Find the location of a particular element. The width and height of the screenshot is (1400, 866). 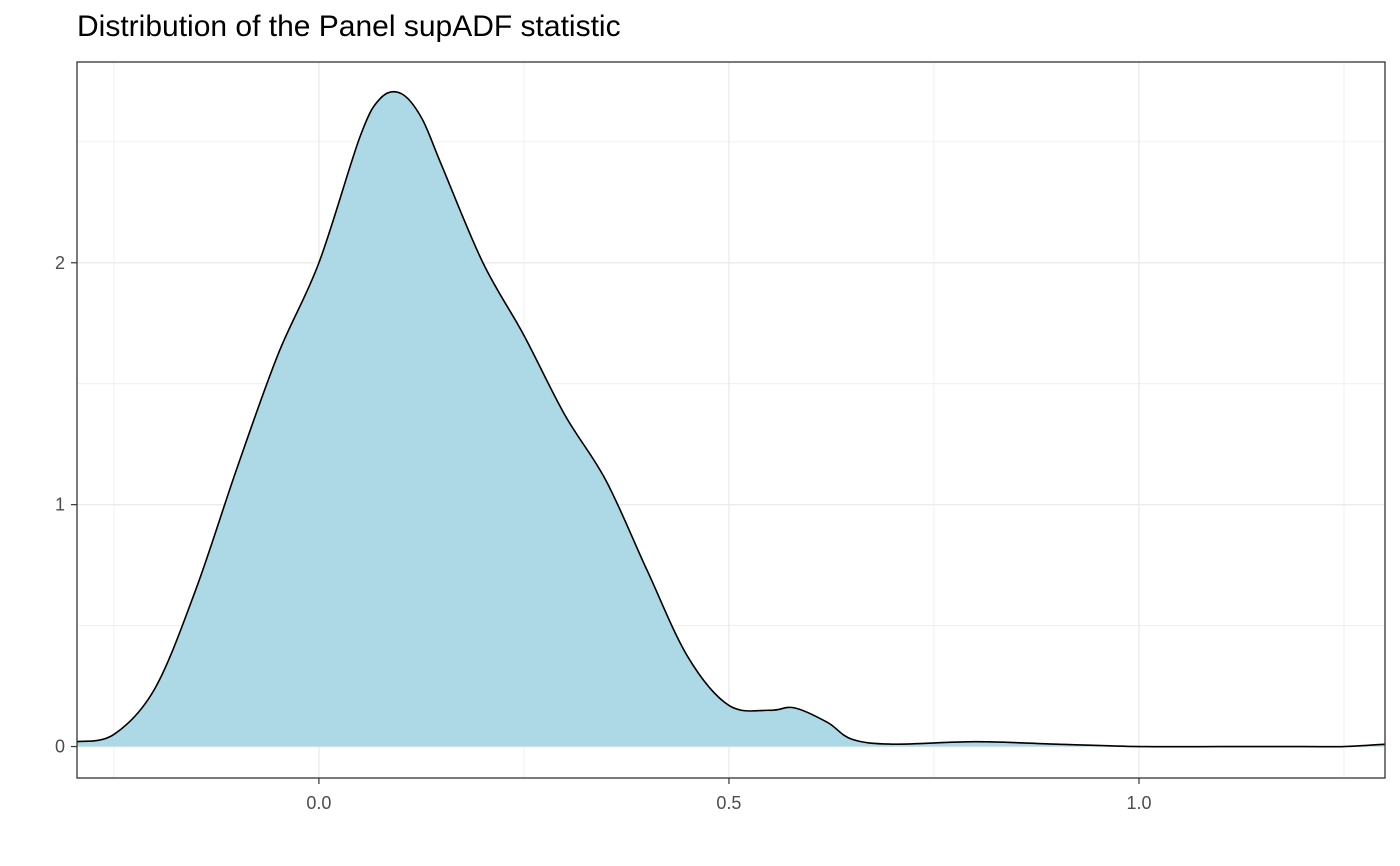

x-tick-label: 1.0 is located at coordinates (1138, 803).